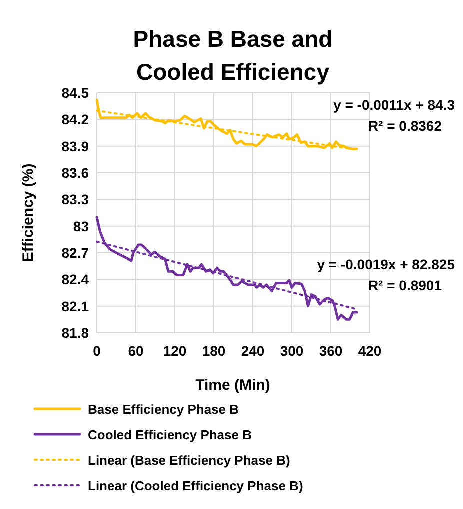 The width and height of the screenshot is (463, 509). What do you see at coordinates (233, 385) in the screenshot?
I see `x-axis-title: Time (Min)` at bounding box center [233, 385].